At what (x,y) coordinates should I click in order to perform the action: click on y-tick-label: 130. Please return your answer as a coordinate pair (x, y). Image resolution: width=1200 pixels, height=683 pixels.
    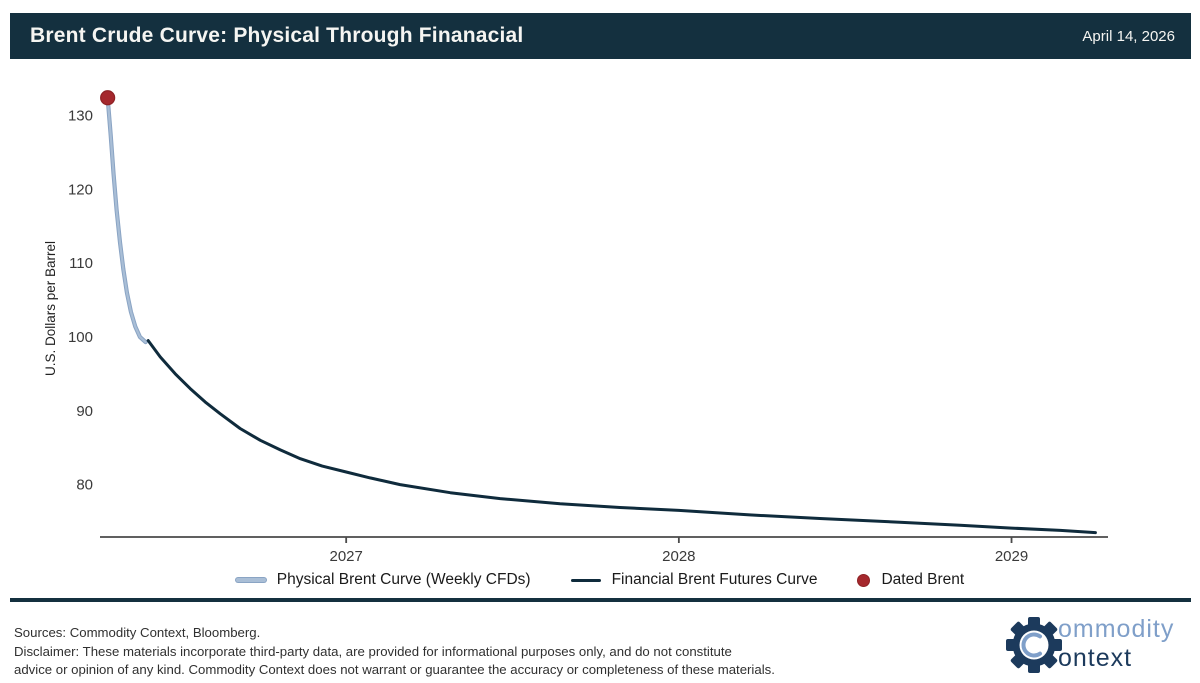
    Looking at the image, I should click on (80, 115).